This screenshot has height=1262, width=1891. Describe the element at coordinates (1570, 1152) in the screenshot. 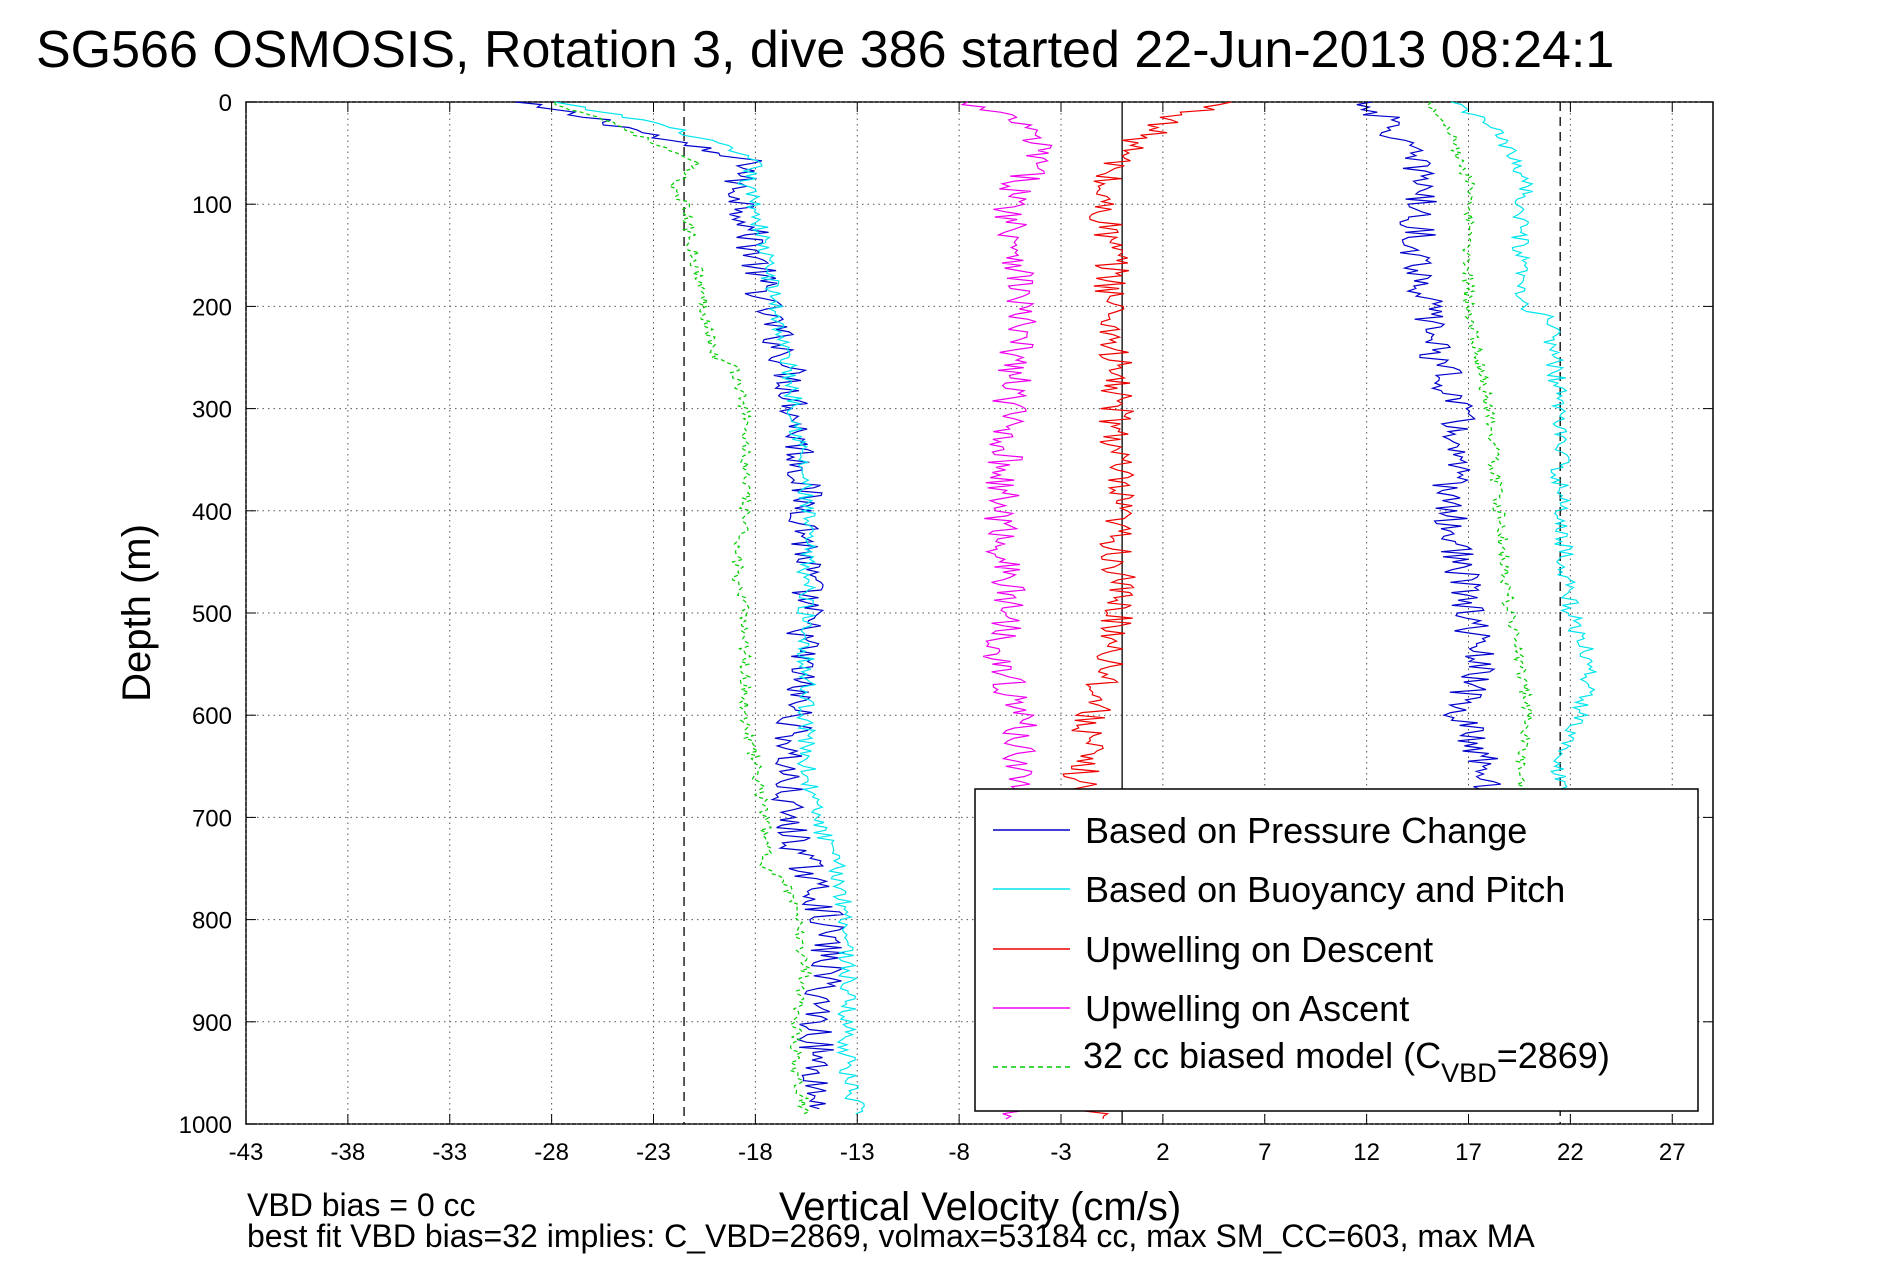

I see `x-tick-label: 22` at that location.